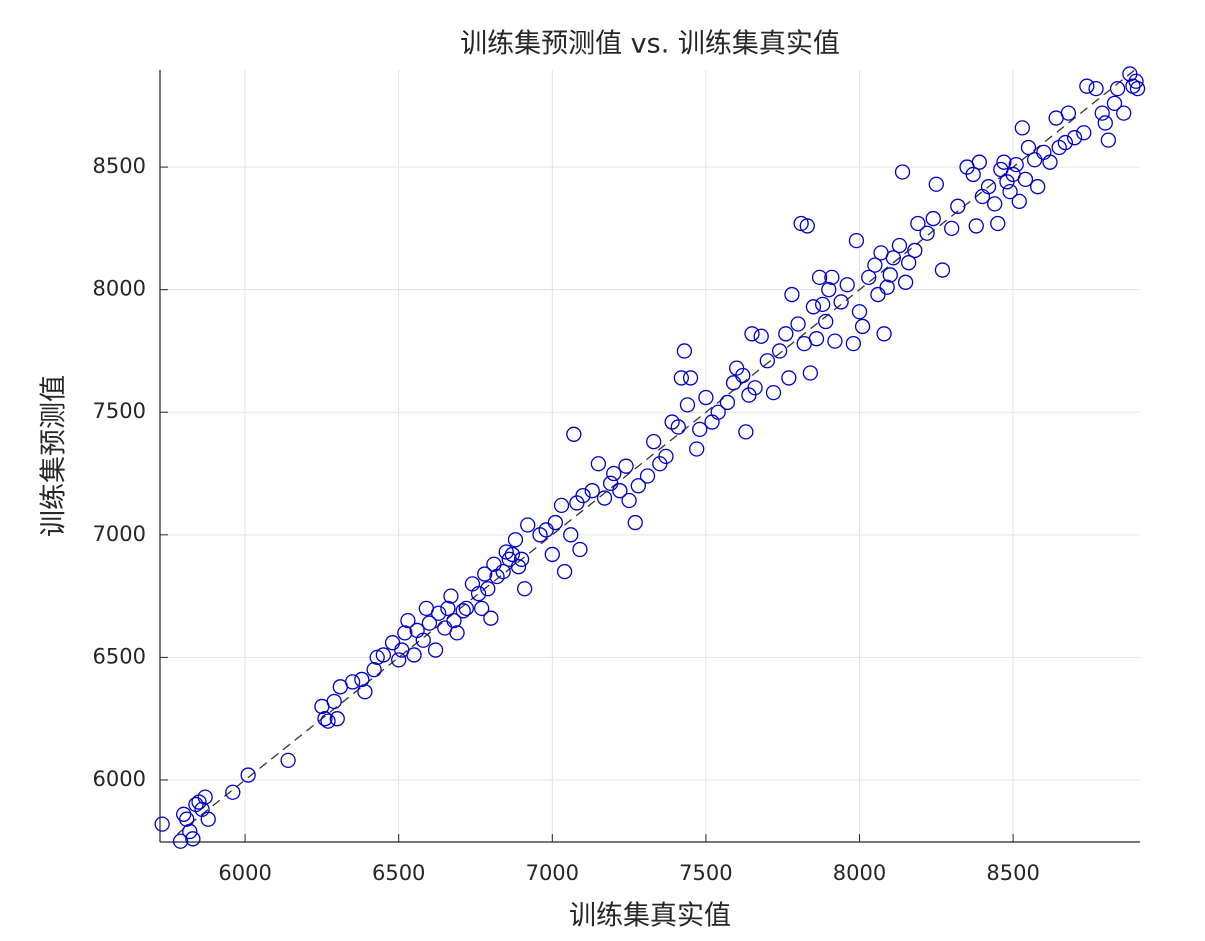 Image resolution: width=1205 pixels, height=941 pixels. I want to click on y-tick-label: 6000, so click(119, 779).